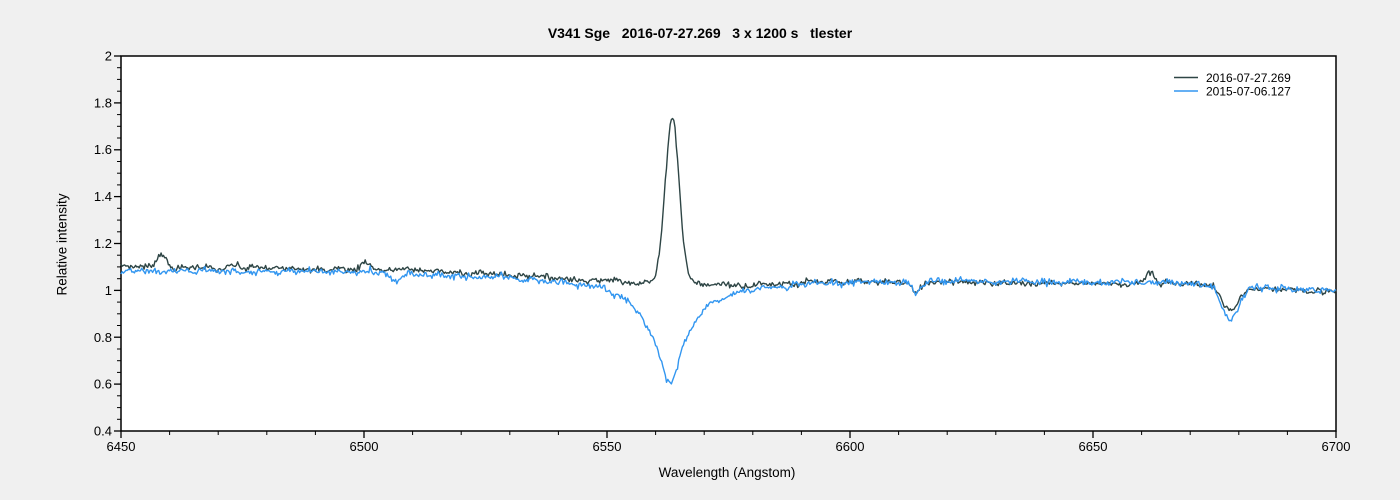 This screenshot has width=1400, height=500. Describe the element at coordinates (103, 384) in the screenshot. I see `svg-text: 0.6` at that location.